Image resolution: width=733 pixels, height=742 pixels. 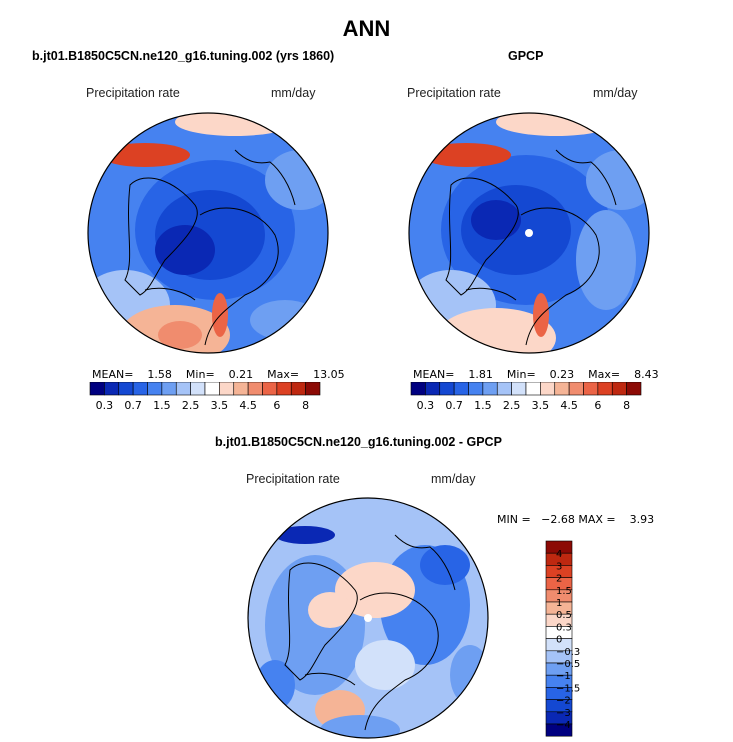 I want to click on figure-title: ANN, so click(x=366, y=28).